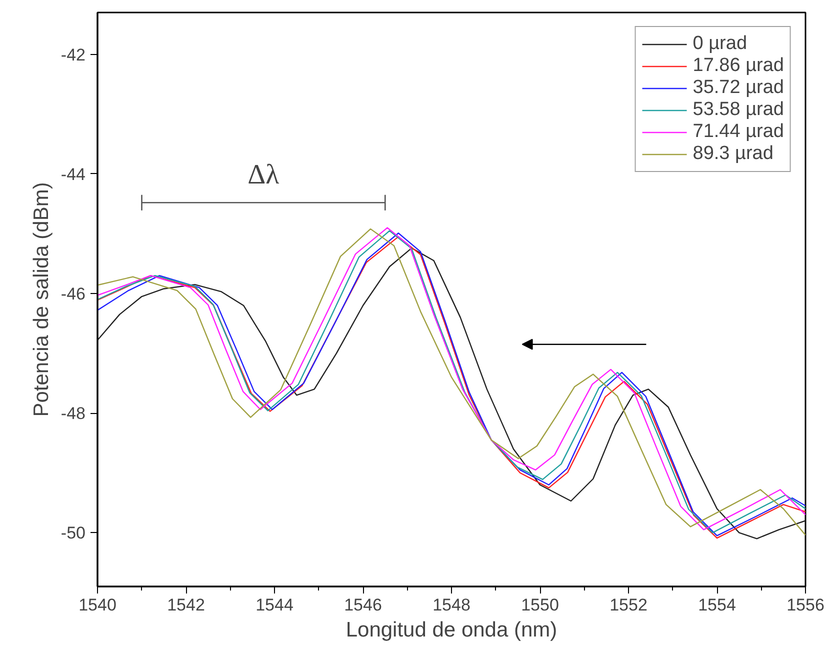  Describe the element at coordinates (720, 44) in the screenshot. I see `legend-label: 0 µrad` at that location.